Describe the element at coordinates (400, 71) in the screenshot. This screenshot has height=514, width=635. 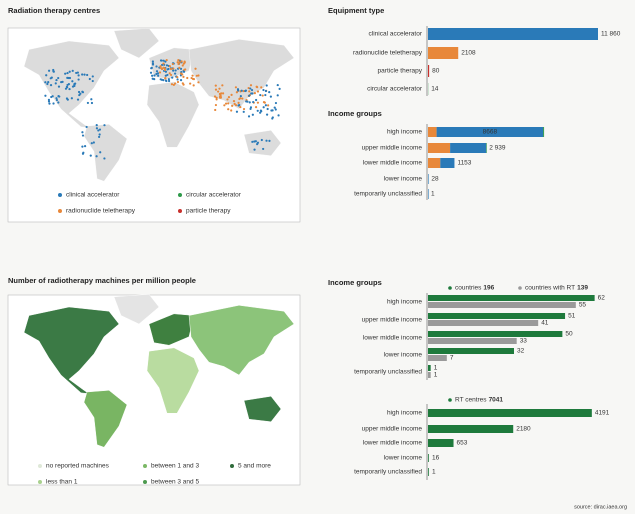
I see `category-label: particle therapy` at that location.